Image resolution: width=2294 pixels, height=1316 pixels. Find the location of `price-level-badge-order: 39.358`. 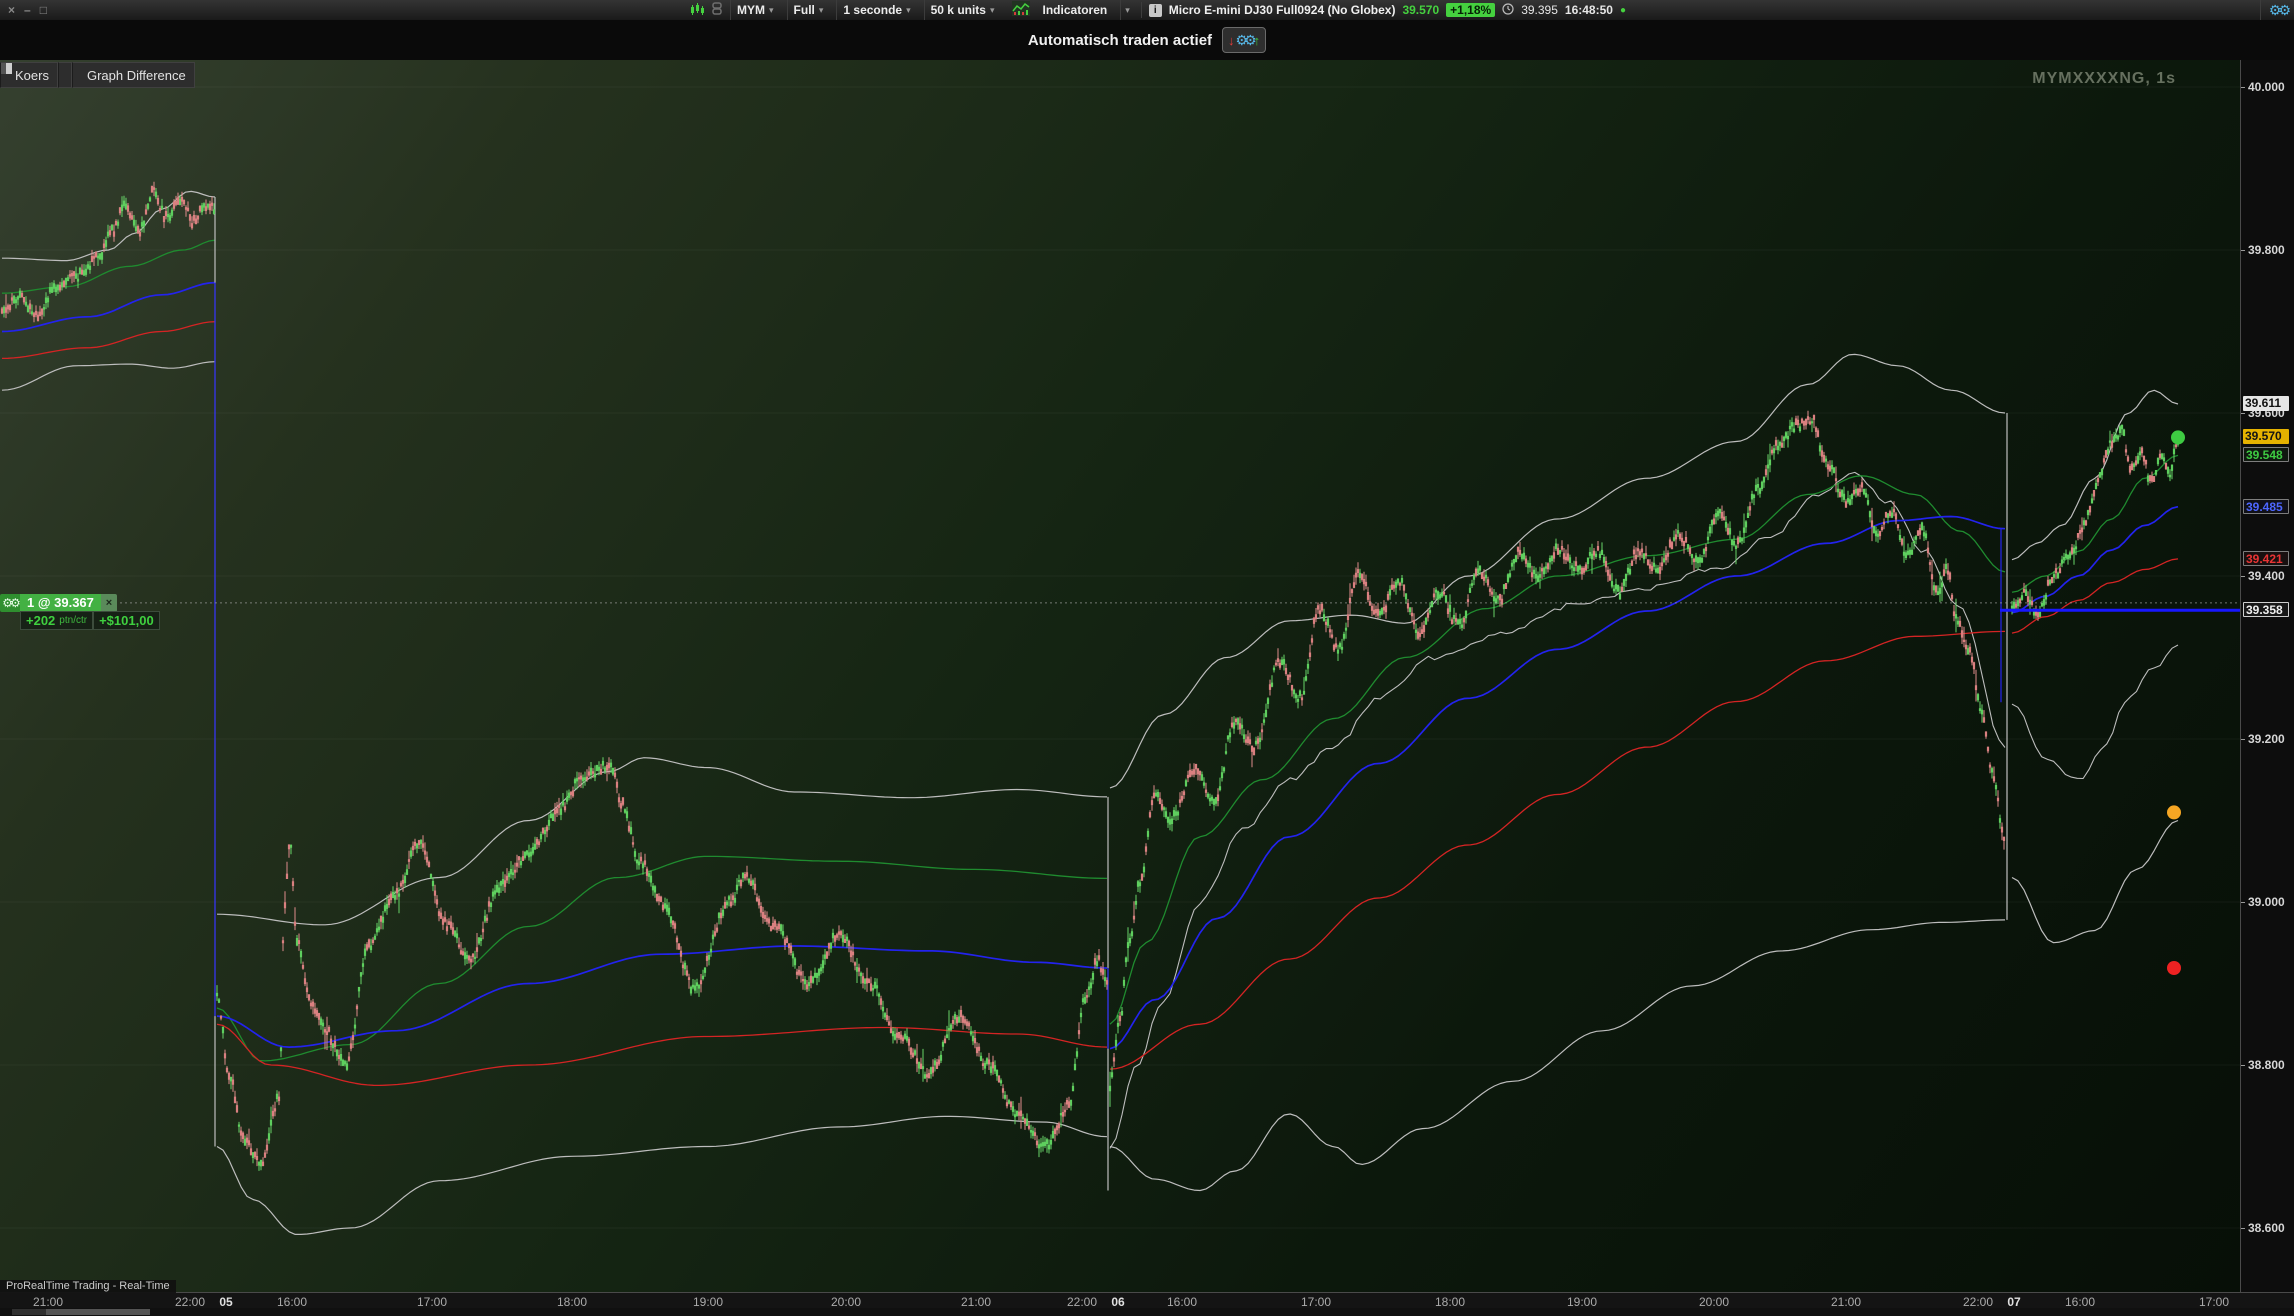

price-level-badge-order: 39.358 is located at coordinates (2266, 610).